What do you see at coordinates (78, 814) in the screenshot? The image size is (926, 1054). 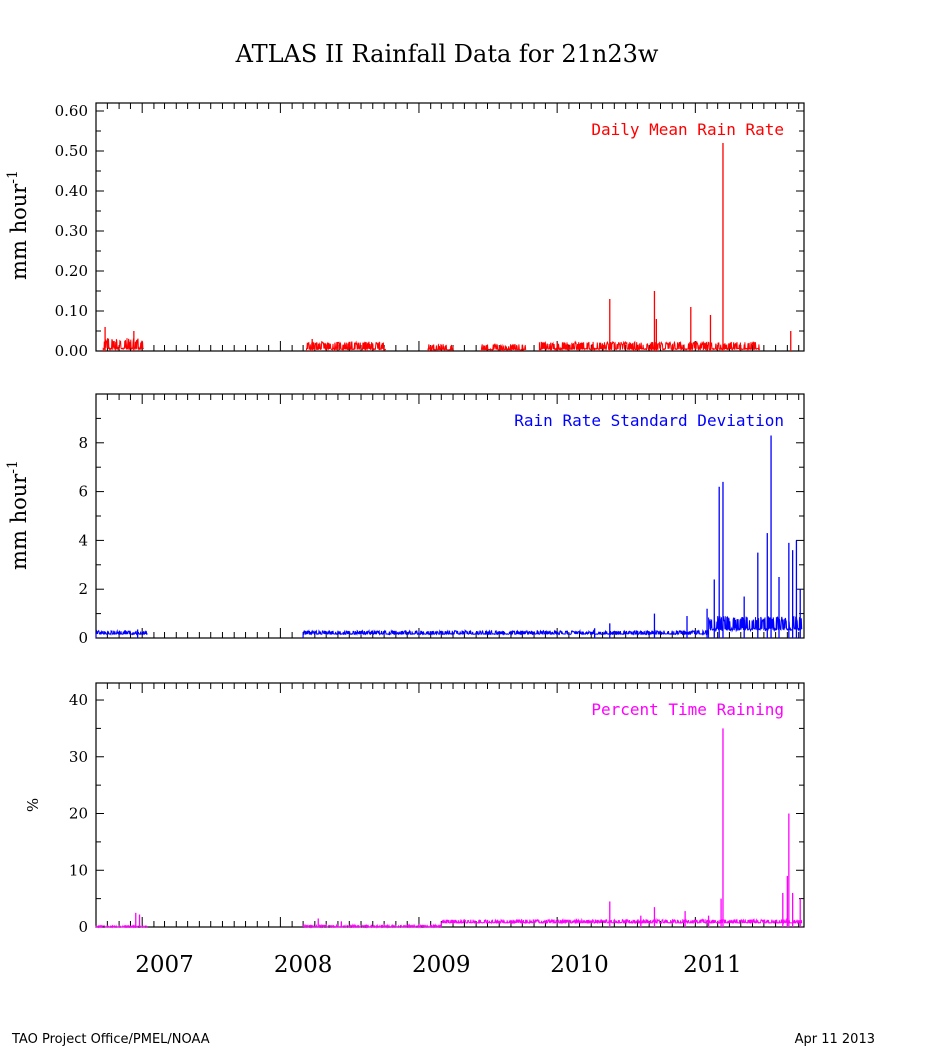 I see `y-tick-label: 20` at bounding box center [78, 814].